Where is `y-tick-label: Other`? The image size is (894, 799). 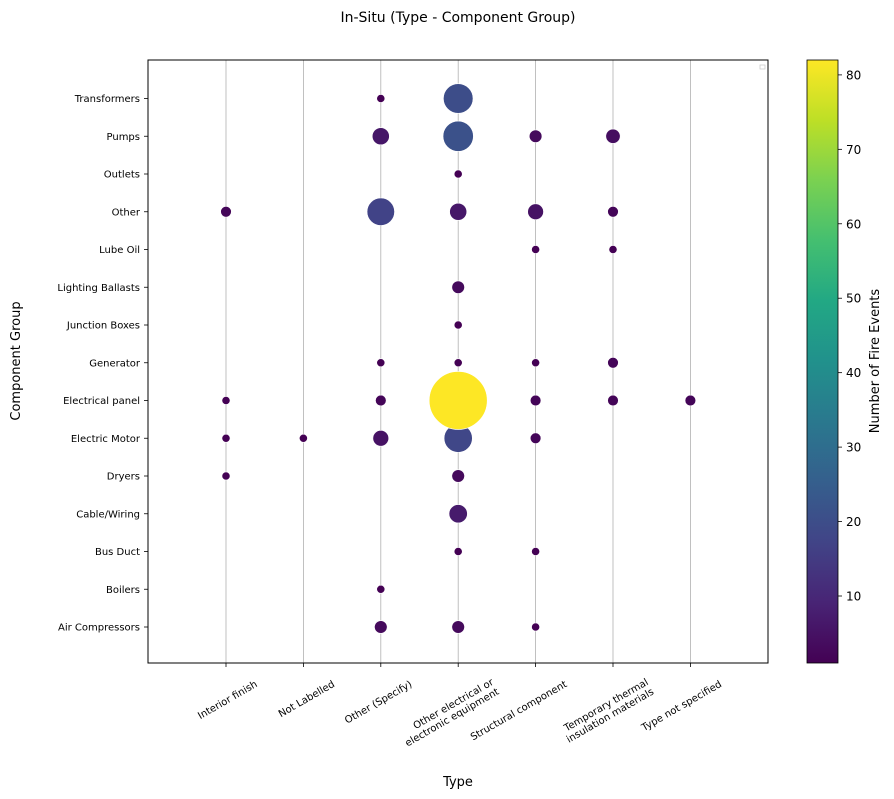 y-tick-label: Other is located at coordinates (126, 212).